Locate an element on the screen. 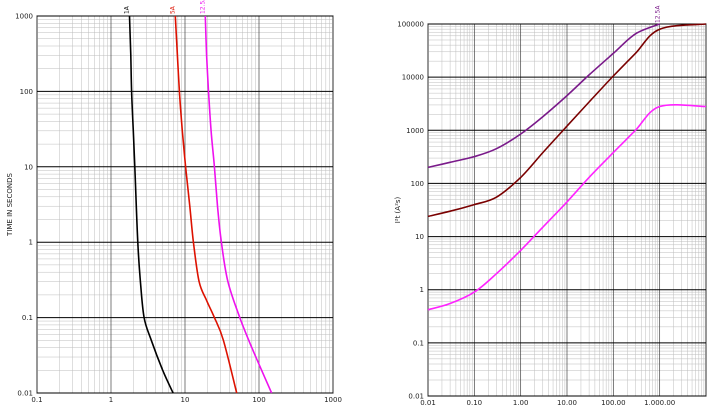  chart1-x-tick-label: 100 is located at coordinates (258, 400).